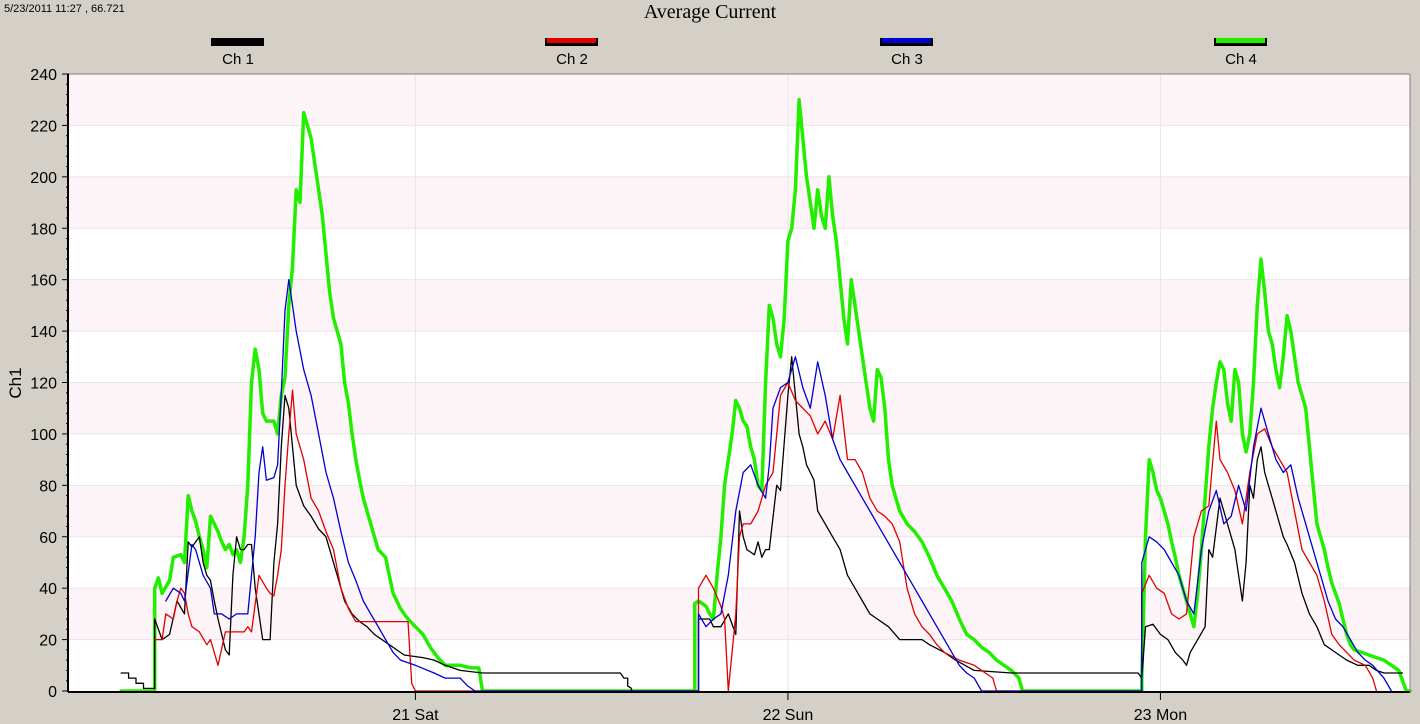  What do you see at coordinates (238, 59) in the screenshot?
I see `legend-label: Ch 1` at bounding box center [238, 59].